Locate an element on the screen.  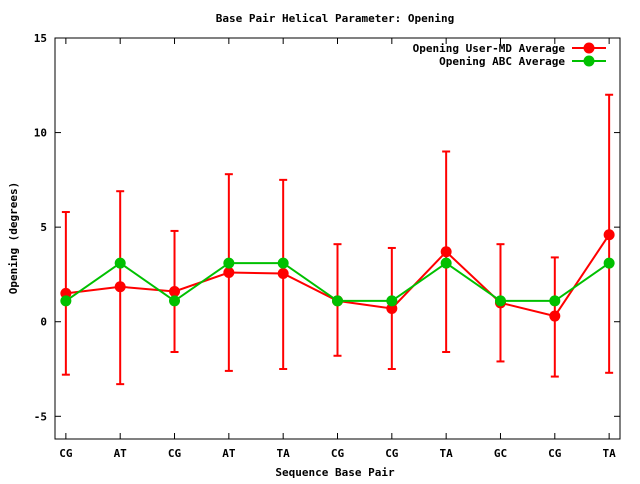
legend-label-user-md: Opening User-MD Average is located at coordinates (489, 48).